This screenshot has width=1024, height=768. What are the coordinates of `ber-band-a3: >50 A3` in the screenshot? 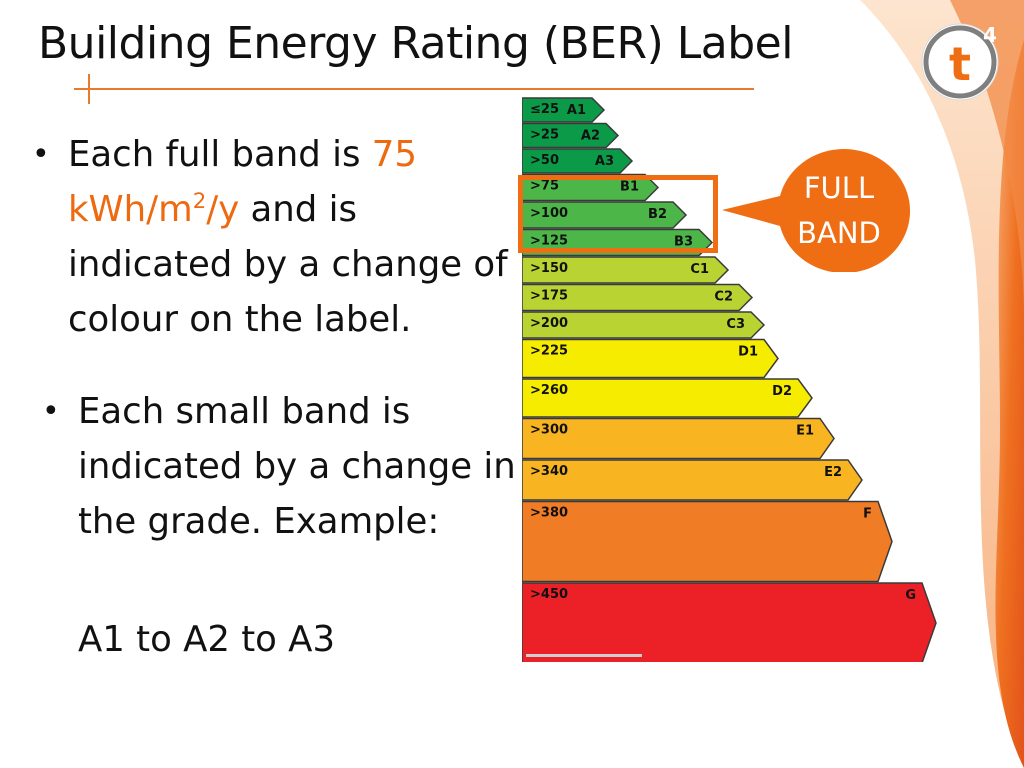 It's located at (578, 161).